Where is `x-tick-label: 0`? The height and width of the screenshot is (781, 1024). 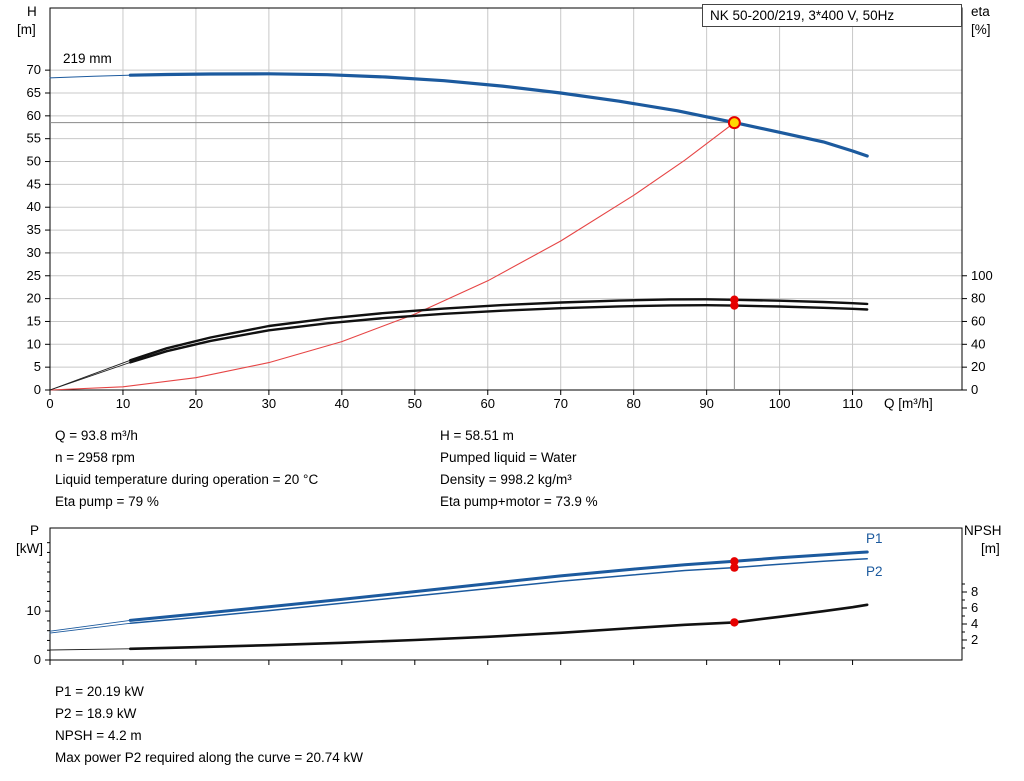
x-tick-label: 0 is located at coordinates (49, 403).